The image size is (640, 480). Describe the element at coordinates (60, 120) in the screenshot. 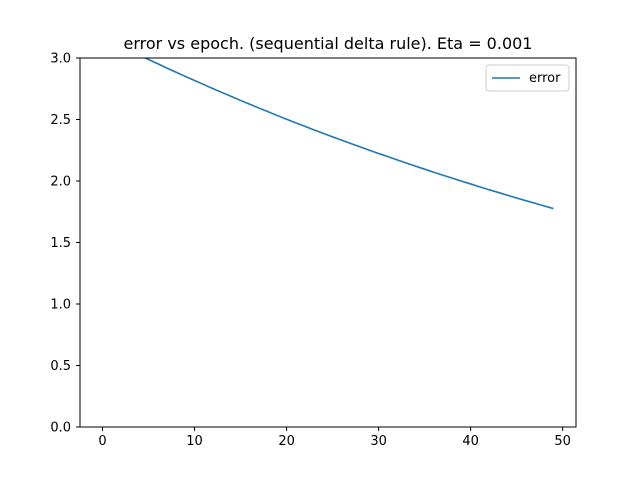

I see `y-tick-label: 2.5` at that location.